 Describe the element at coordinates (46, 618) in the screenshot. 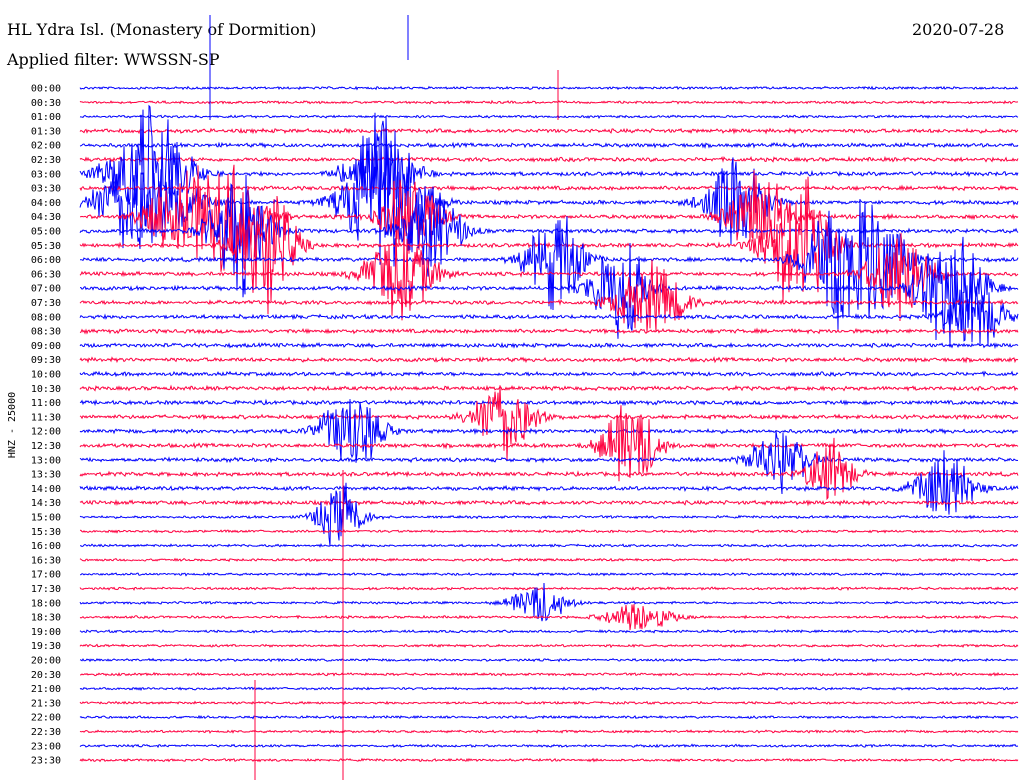

I see `time-tick-label: 18:30` at that location.